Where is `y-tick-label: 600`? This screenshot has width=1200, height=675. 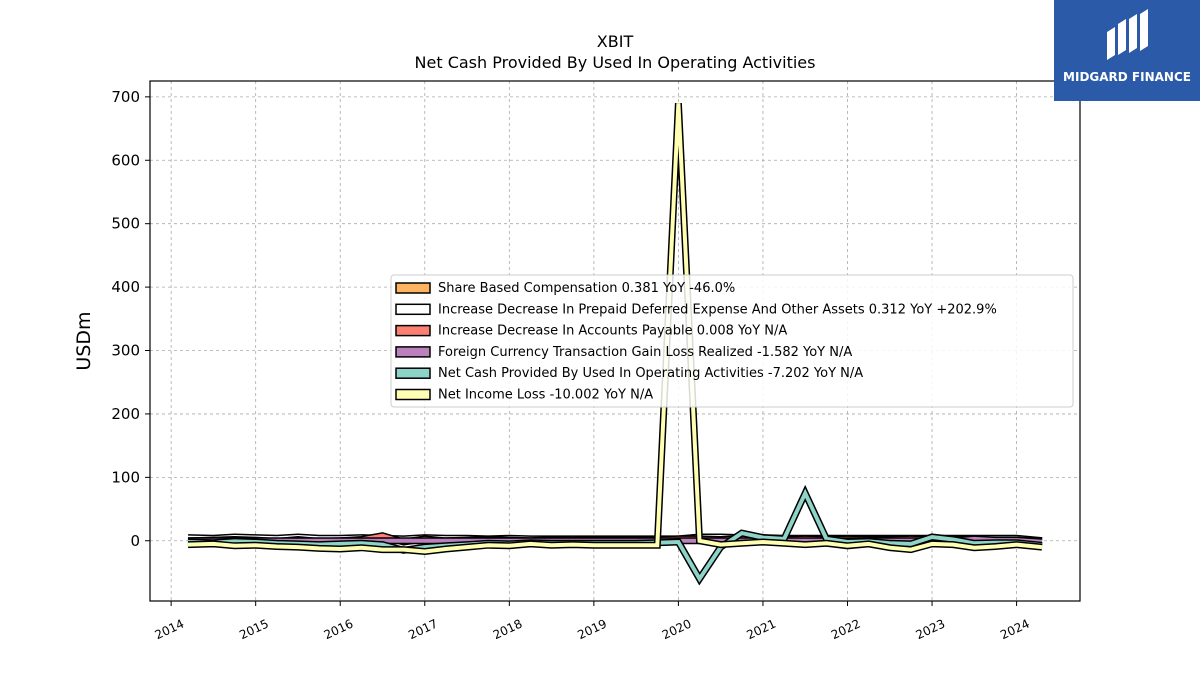 y-tick-label: 600 is located at coordinates (125, 160).